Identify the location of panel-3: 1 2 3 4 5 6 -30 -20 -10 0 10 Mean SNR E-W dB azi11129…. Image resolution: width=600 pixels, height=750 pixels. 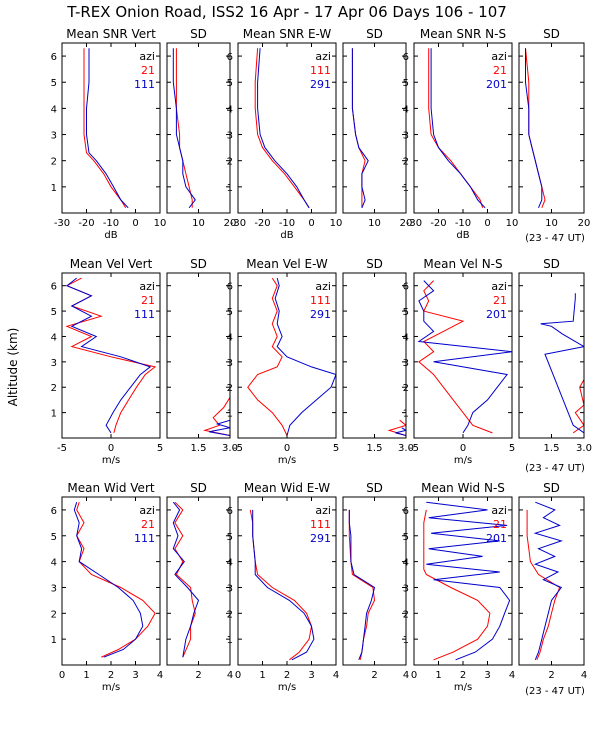
(285, 134).